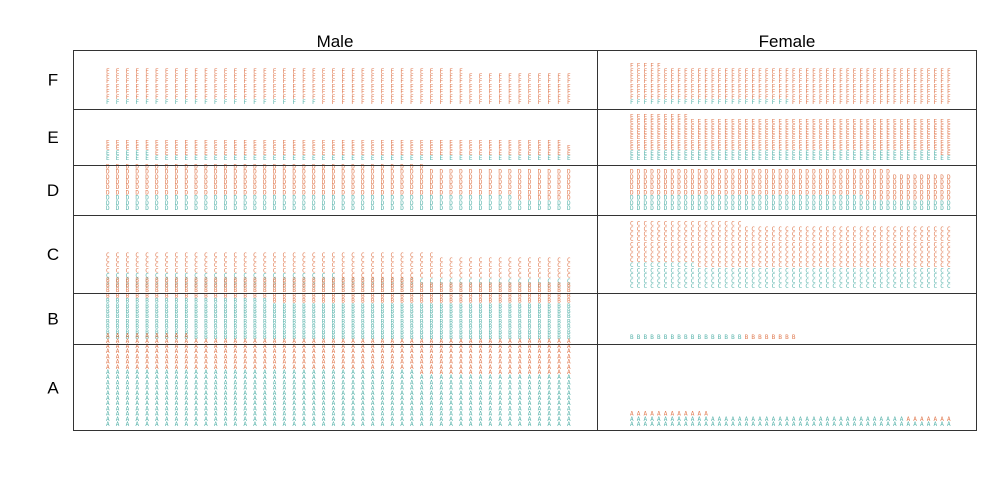 The image size is (1008, 504). Describe the element at coordinates (639, 424) in the screenshot. I see `glyph-a-female-s1: A` at that location.